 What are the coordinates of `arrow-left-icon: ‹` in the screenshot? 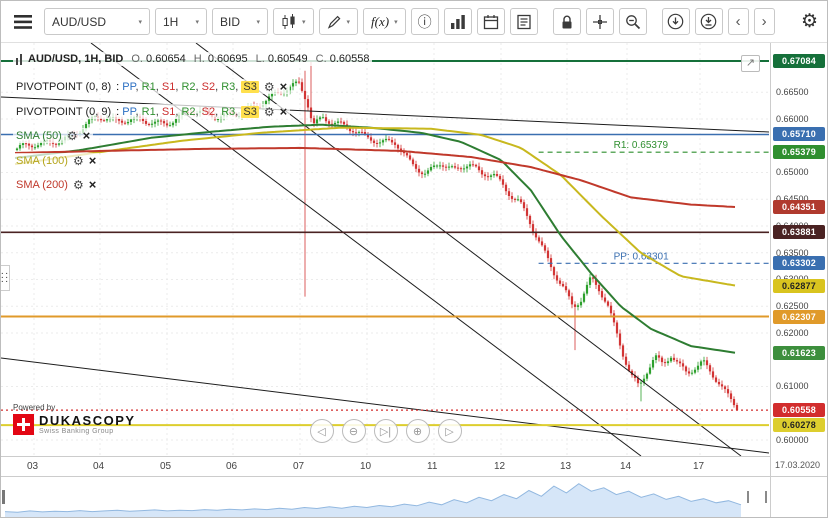 It's located at (738, 21).